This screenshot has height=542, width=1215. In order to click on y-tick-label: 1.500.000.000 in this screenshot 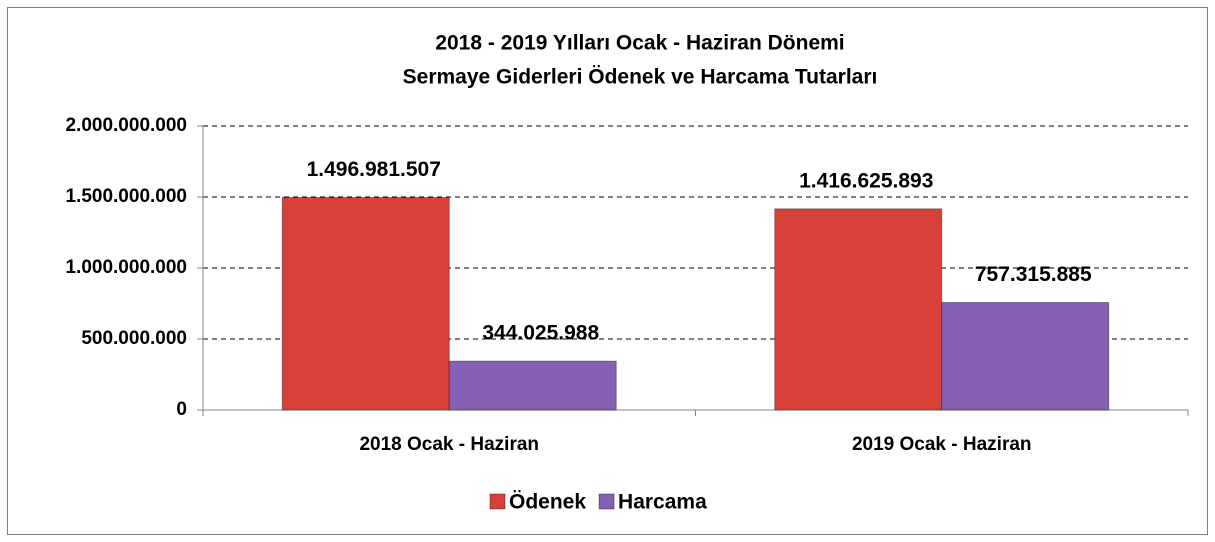, I will do `click(126, 196)`.